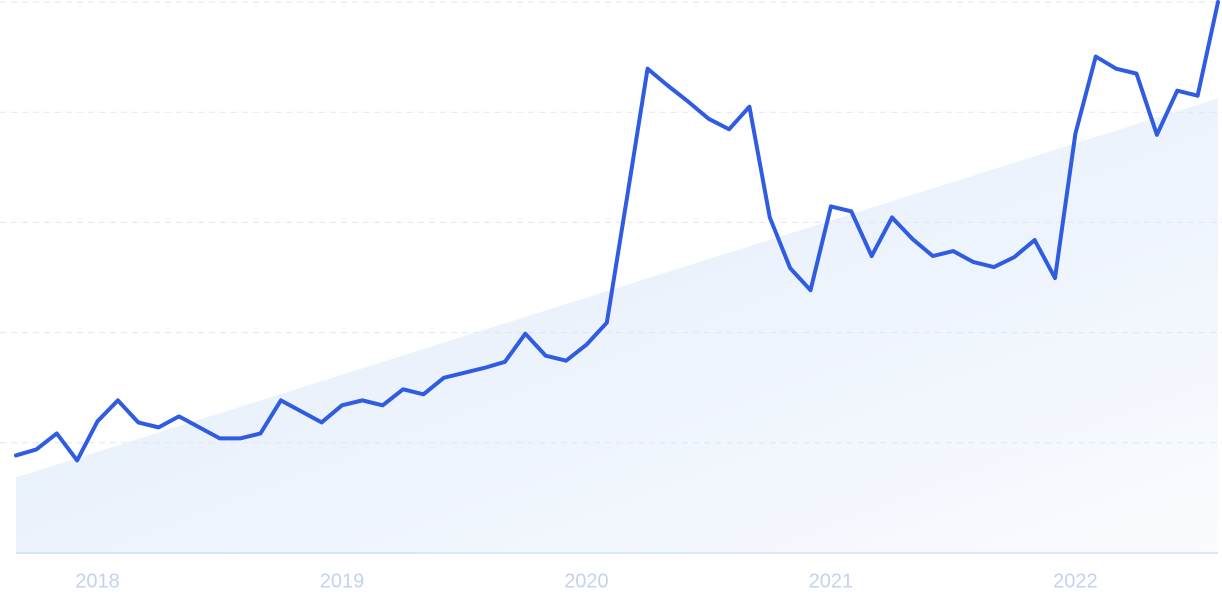 The image size is (1222, 610). What do you see at coordinates (97, 581) in the screenshot?
I see `x-tick-label: 2018` at bounding box center [97, 581].